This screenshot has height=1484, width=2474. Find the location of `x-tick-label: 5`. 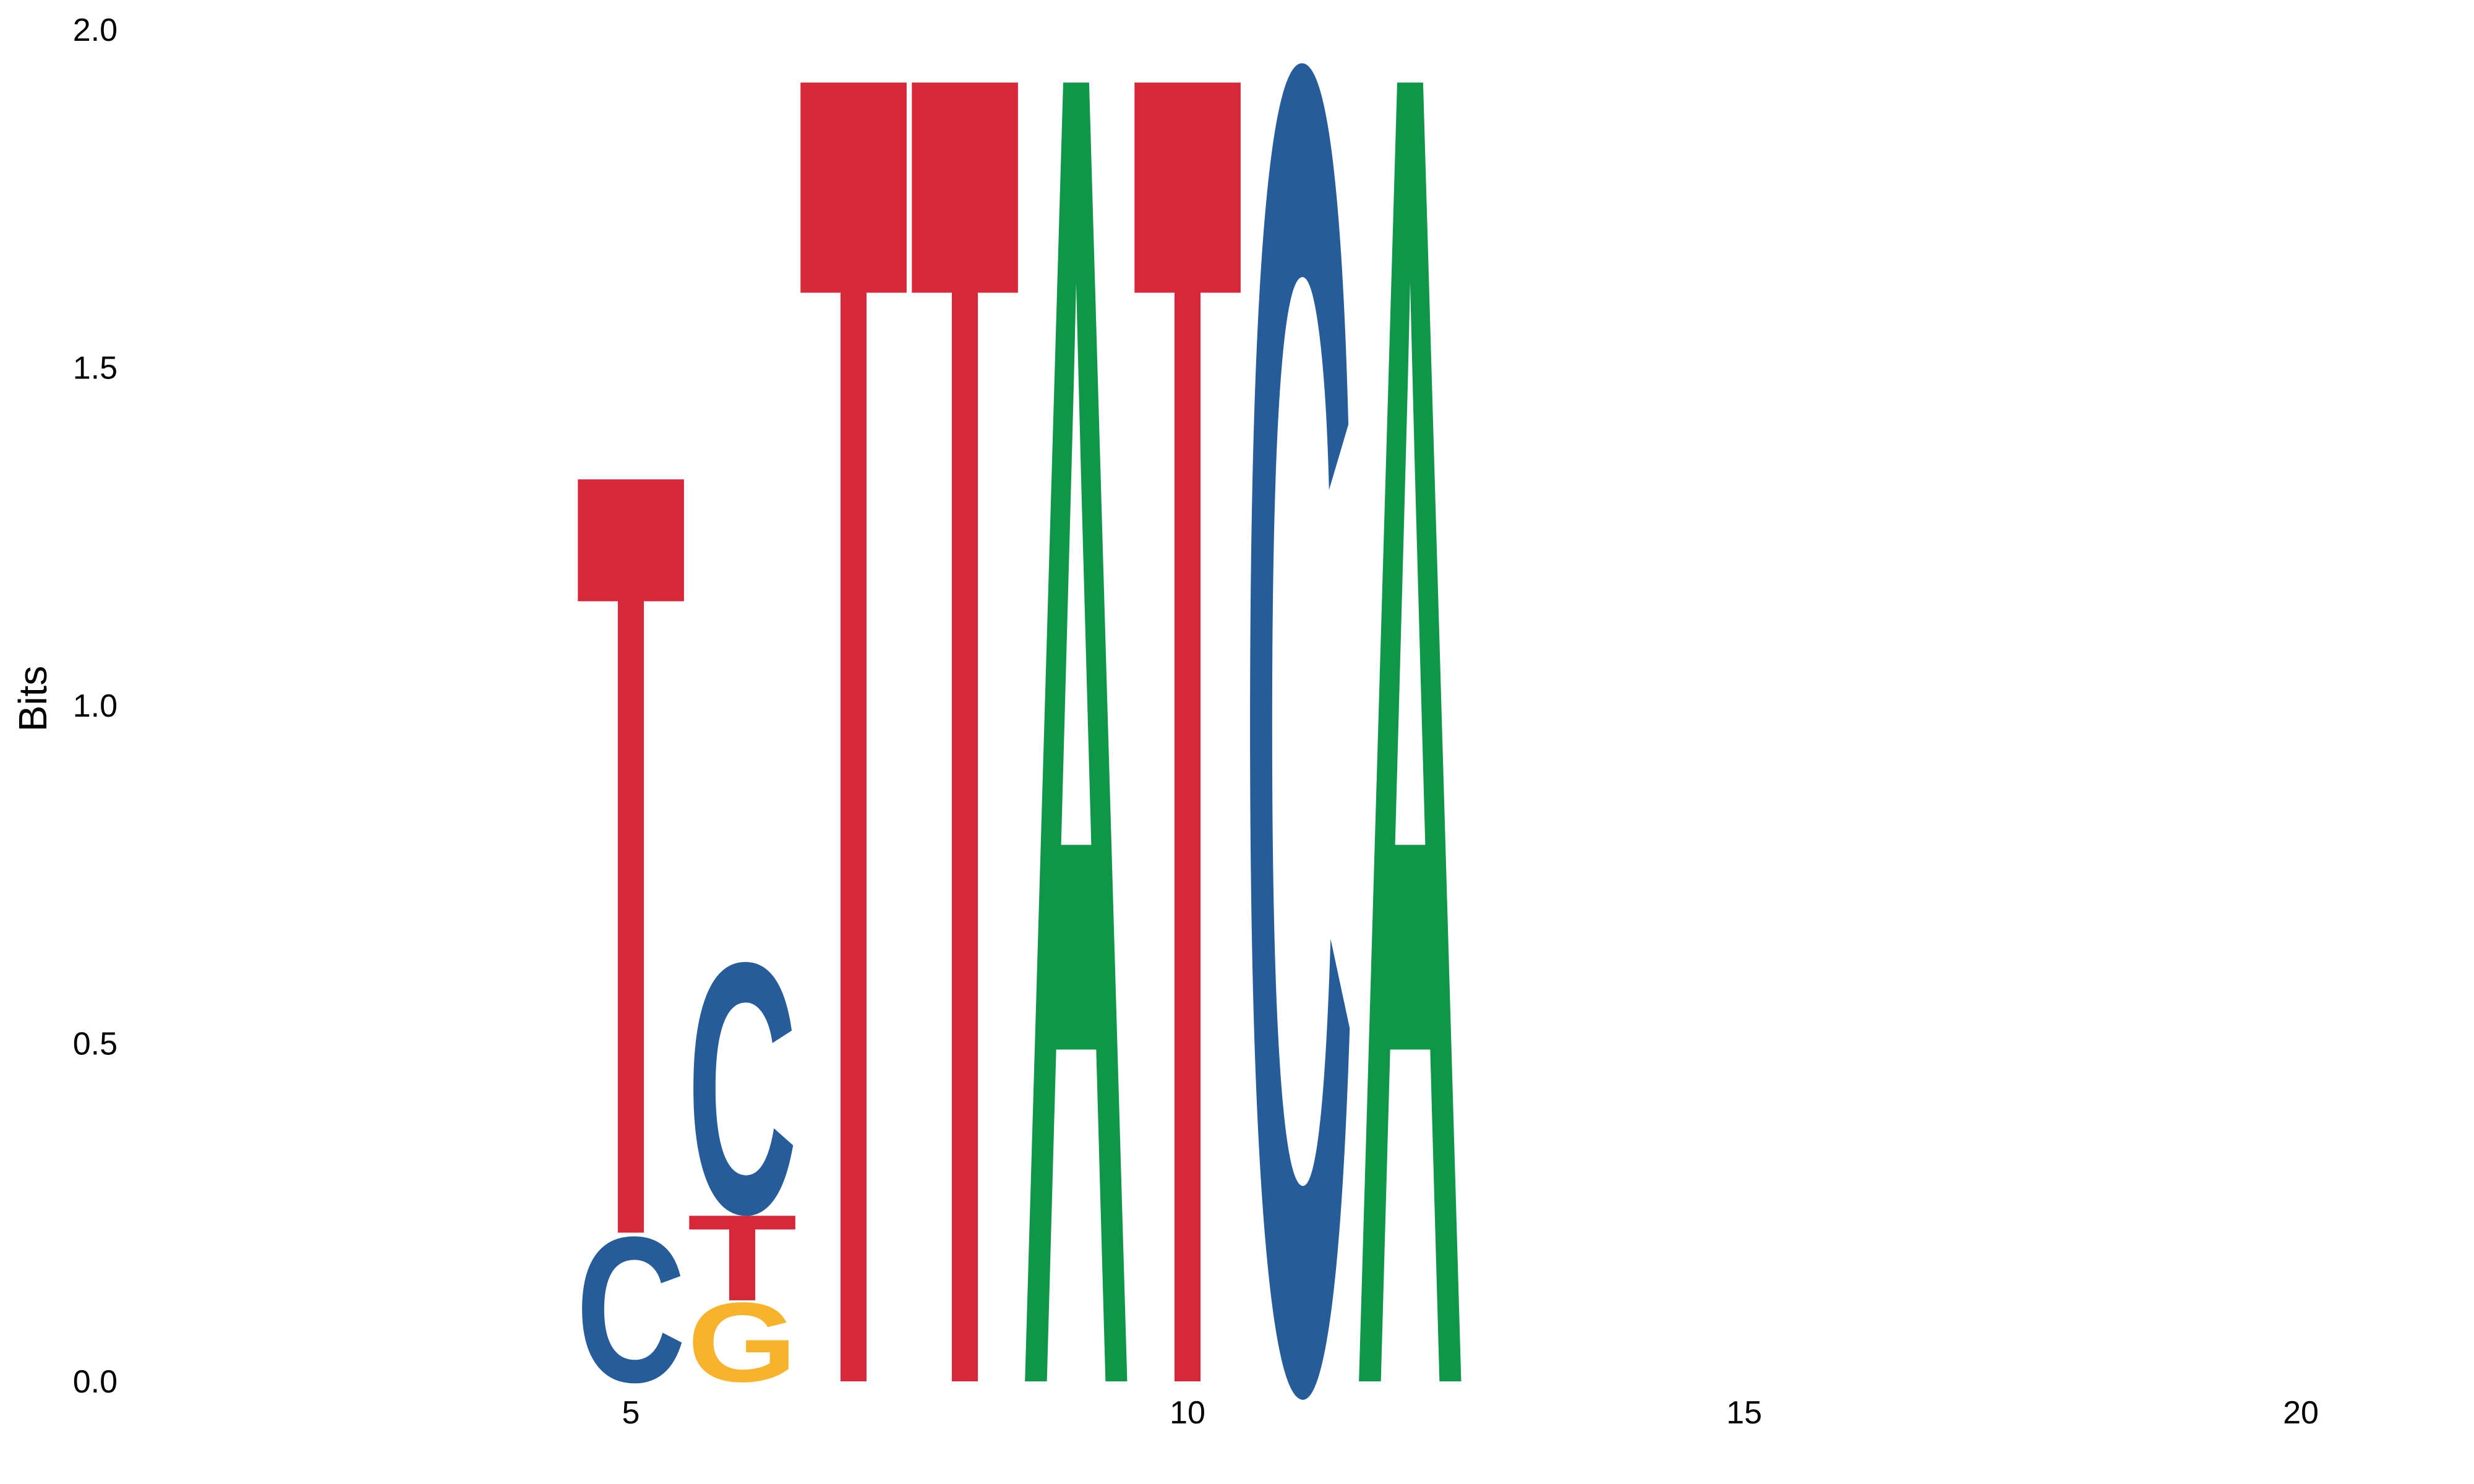

x-tick-label: 5 is located at coordinates (631, 1413).